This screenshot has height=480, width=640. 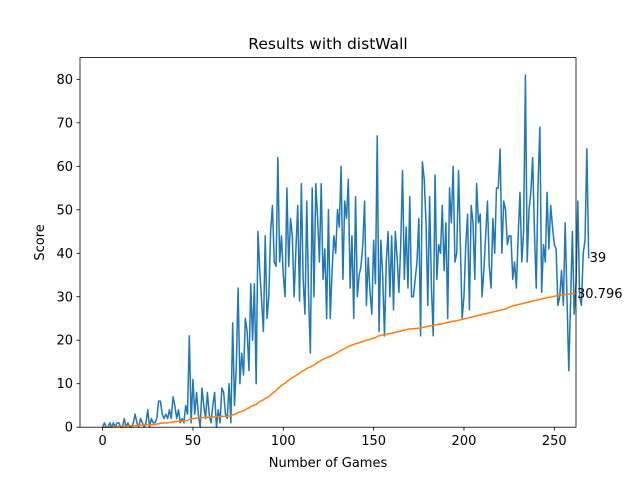 What do you see at coordinates (64, 384) in the screenshot?
I see `y-tick-label: 10` at bounding box center [64, 384].